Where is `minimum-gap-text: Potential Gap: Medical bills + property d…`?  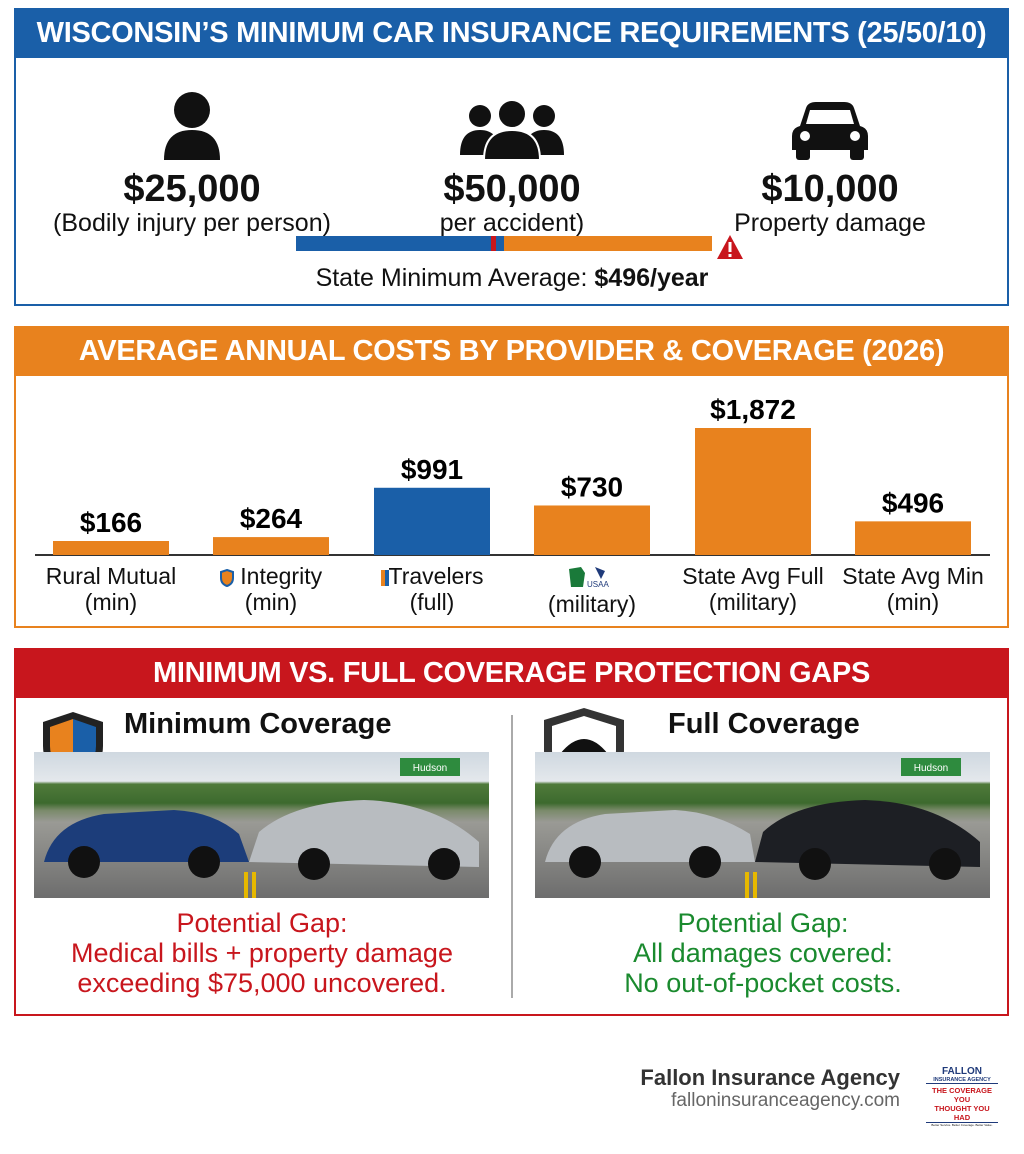
minimum-gap-text: Potential Gap: Medical bills + property d… is located at coordinates (262, 953).